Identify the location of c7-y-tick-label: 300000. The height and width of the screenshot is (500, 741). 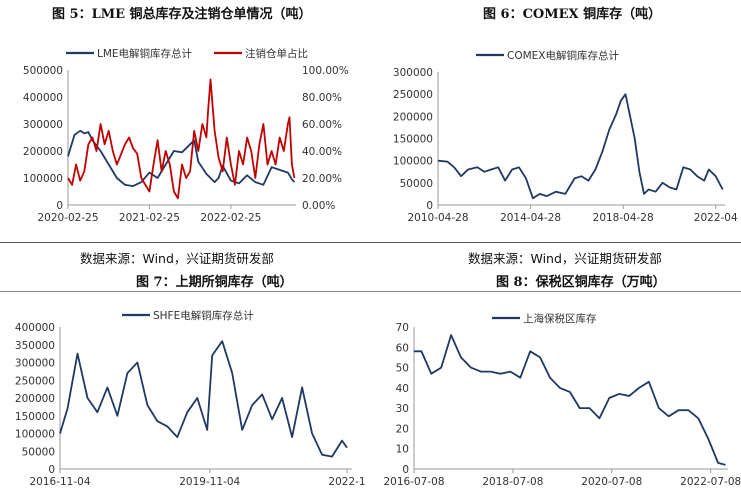
(35, 364).